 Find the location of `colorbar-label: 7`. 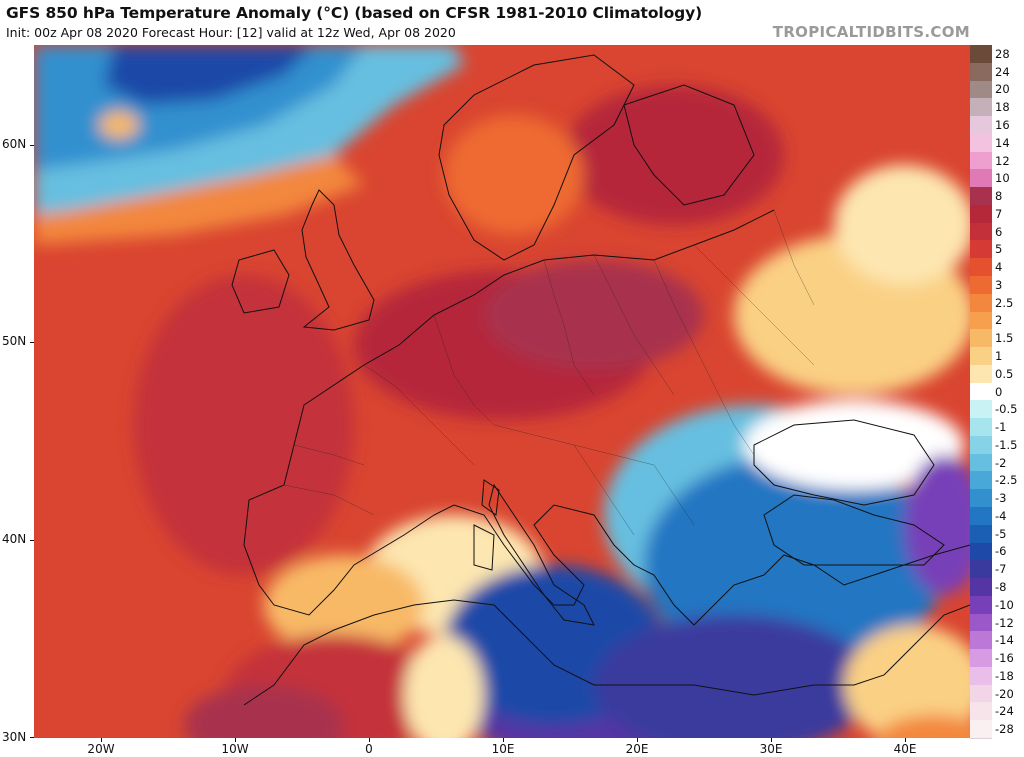

colorbar-label: 7 is located at coordinates (999, 213).